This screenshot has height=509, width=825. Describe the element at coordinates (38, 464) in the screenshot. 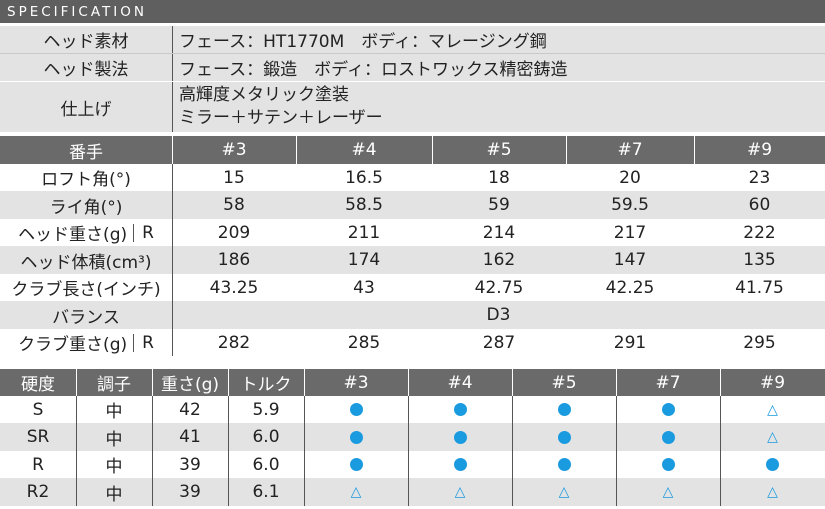

I see `shaft-flex-cell: R` at that location.